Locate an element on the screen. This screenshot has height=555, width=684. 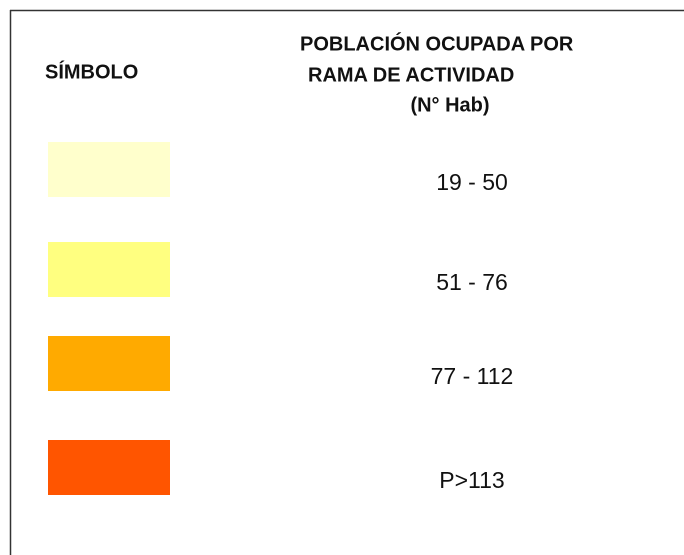
symbol-header: SÍMBOLO is located at coordinates (91, 71).